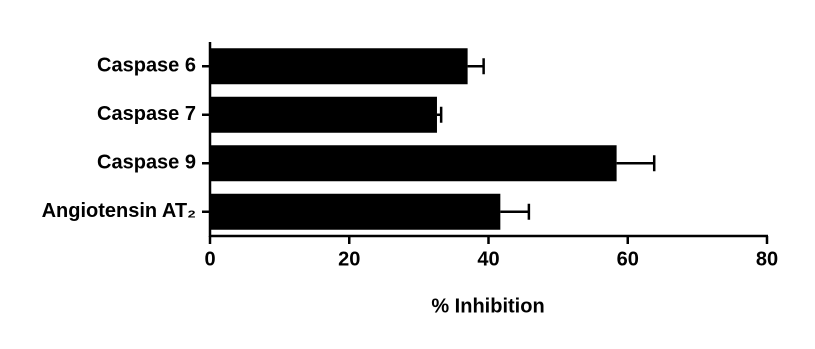 This screenshot has width=815, height=349. What do you see at coordinates (146, 66) in the screenshot?
I see `y-tick-label: Caspase 6` at bounding box center [146, 66].